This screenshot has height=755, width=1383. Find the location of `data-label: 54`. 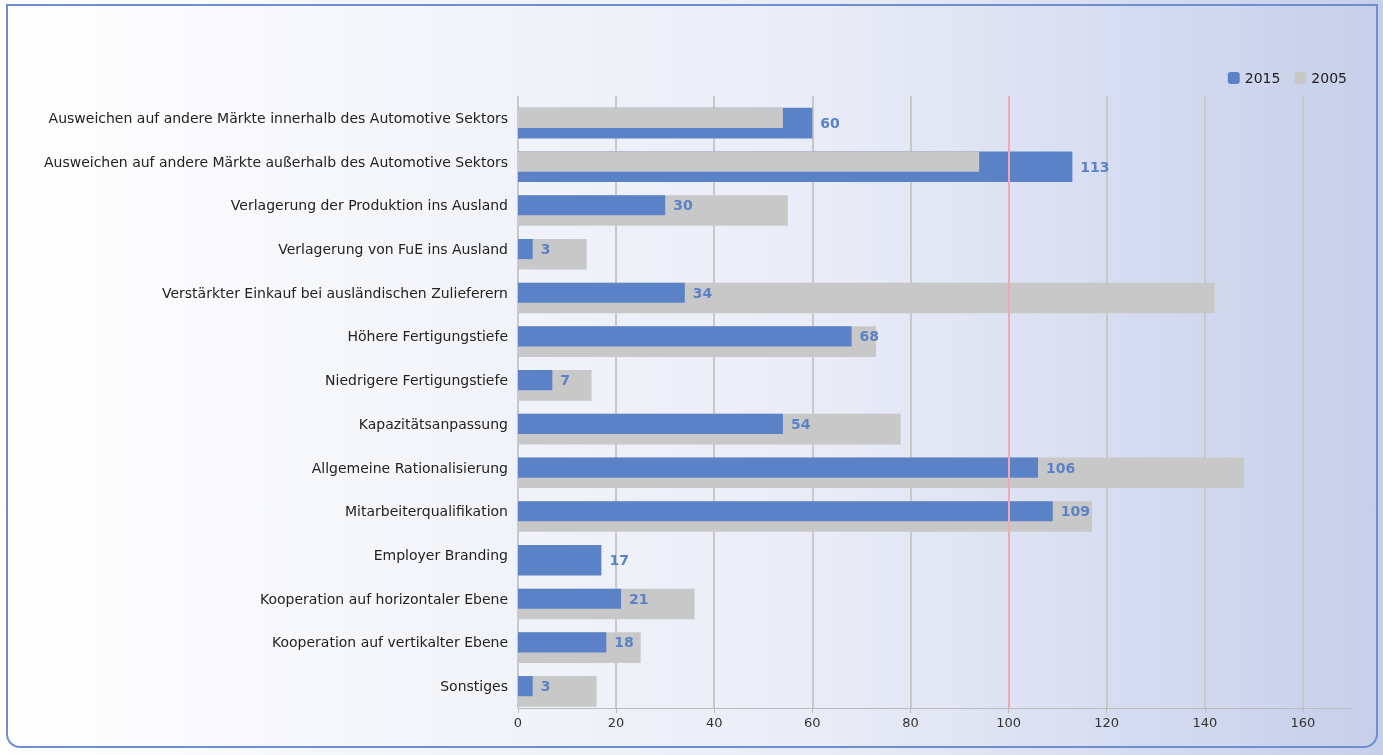

data-label: 54 is located at coordinates (800, 423).